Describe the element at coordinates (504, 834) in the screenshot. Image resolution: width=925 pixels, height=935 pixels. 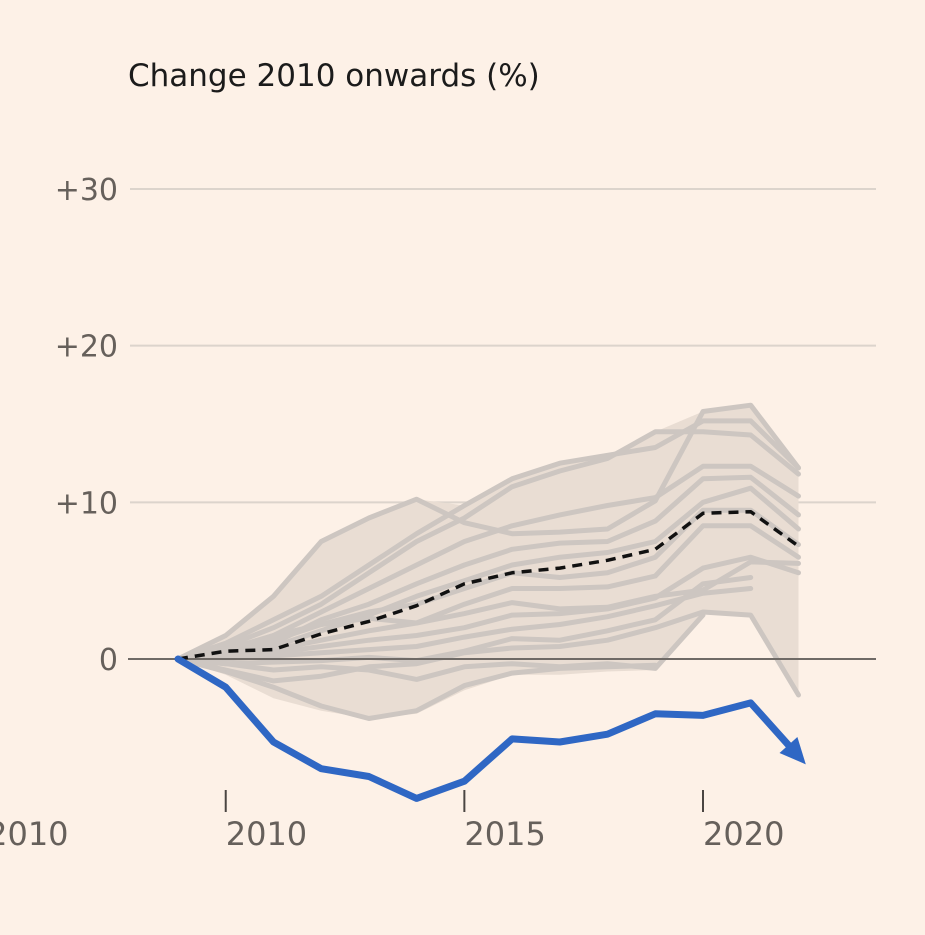
I see `x-tick-label: 2015` at that location.